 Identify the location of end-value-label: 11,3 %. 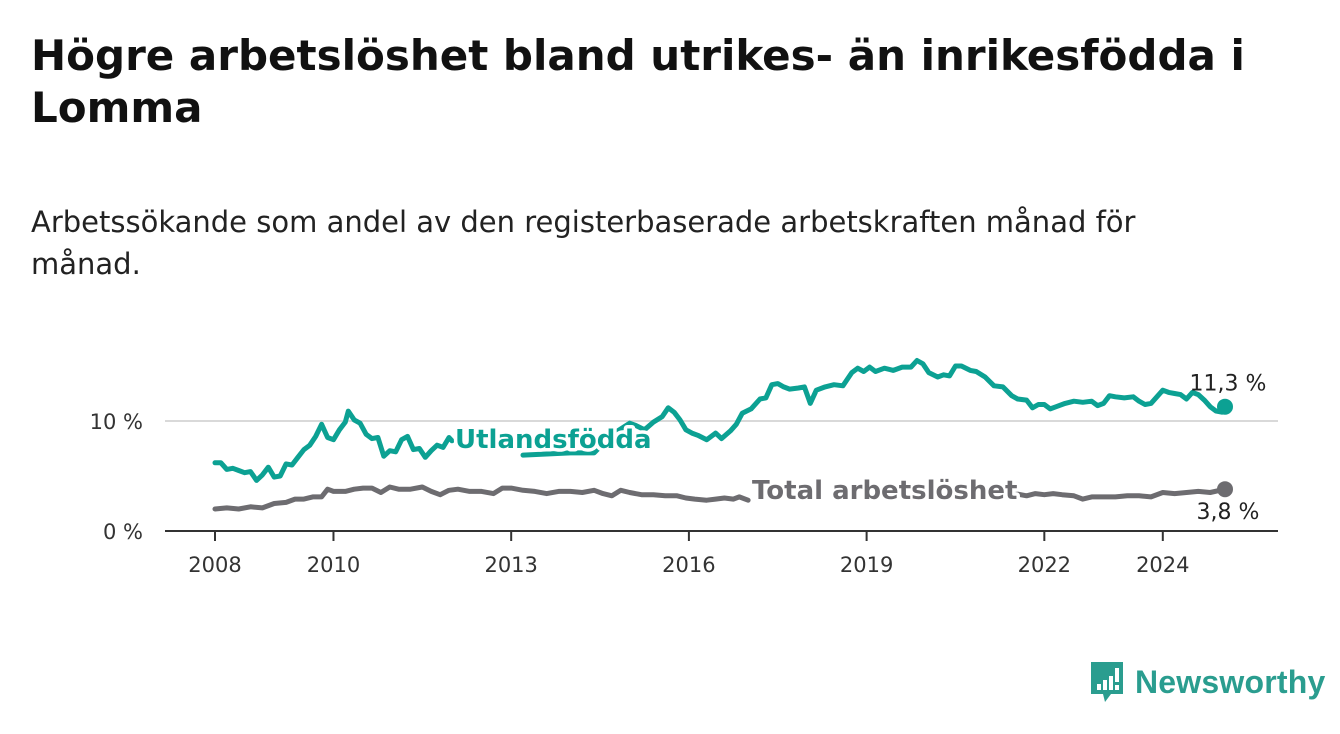
(1228, 384).